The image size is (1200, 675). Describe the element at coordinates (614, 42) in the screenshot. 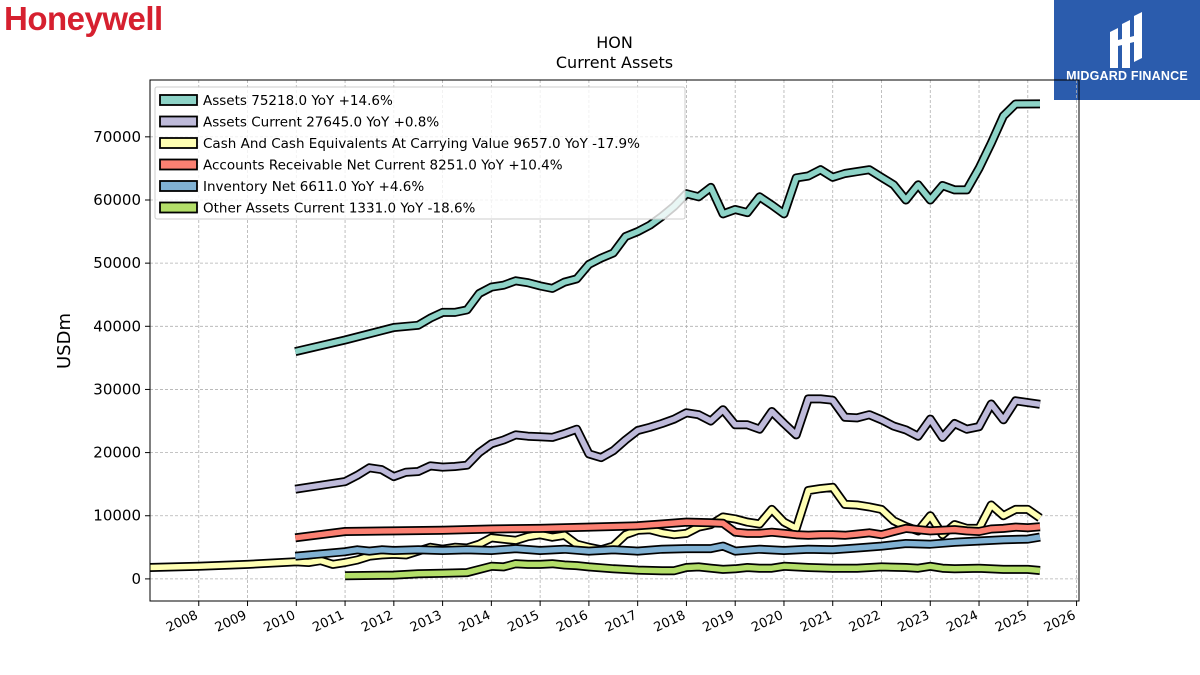

I see `chart-title: HON` at that location.